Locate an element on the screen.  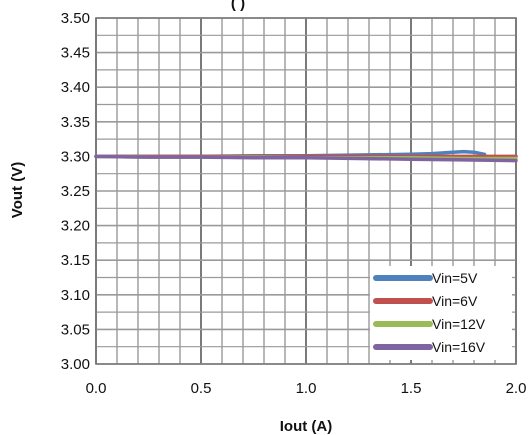
x-tick-label: 0.5 is located at coordinates (201, 388).